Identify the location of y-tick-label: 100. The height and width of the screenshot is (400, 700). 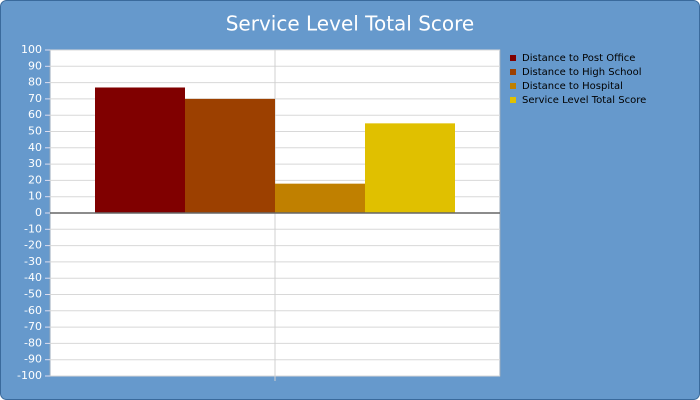
(31, 49).